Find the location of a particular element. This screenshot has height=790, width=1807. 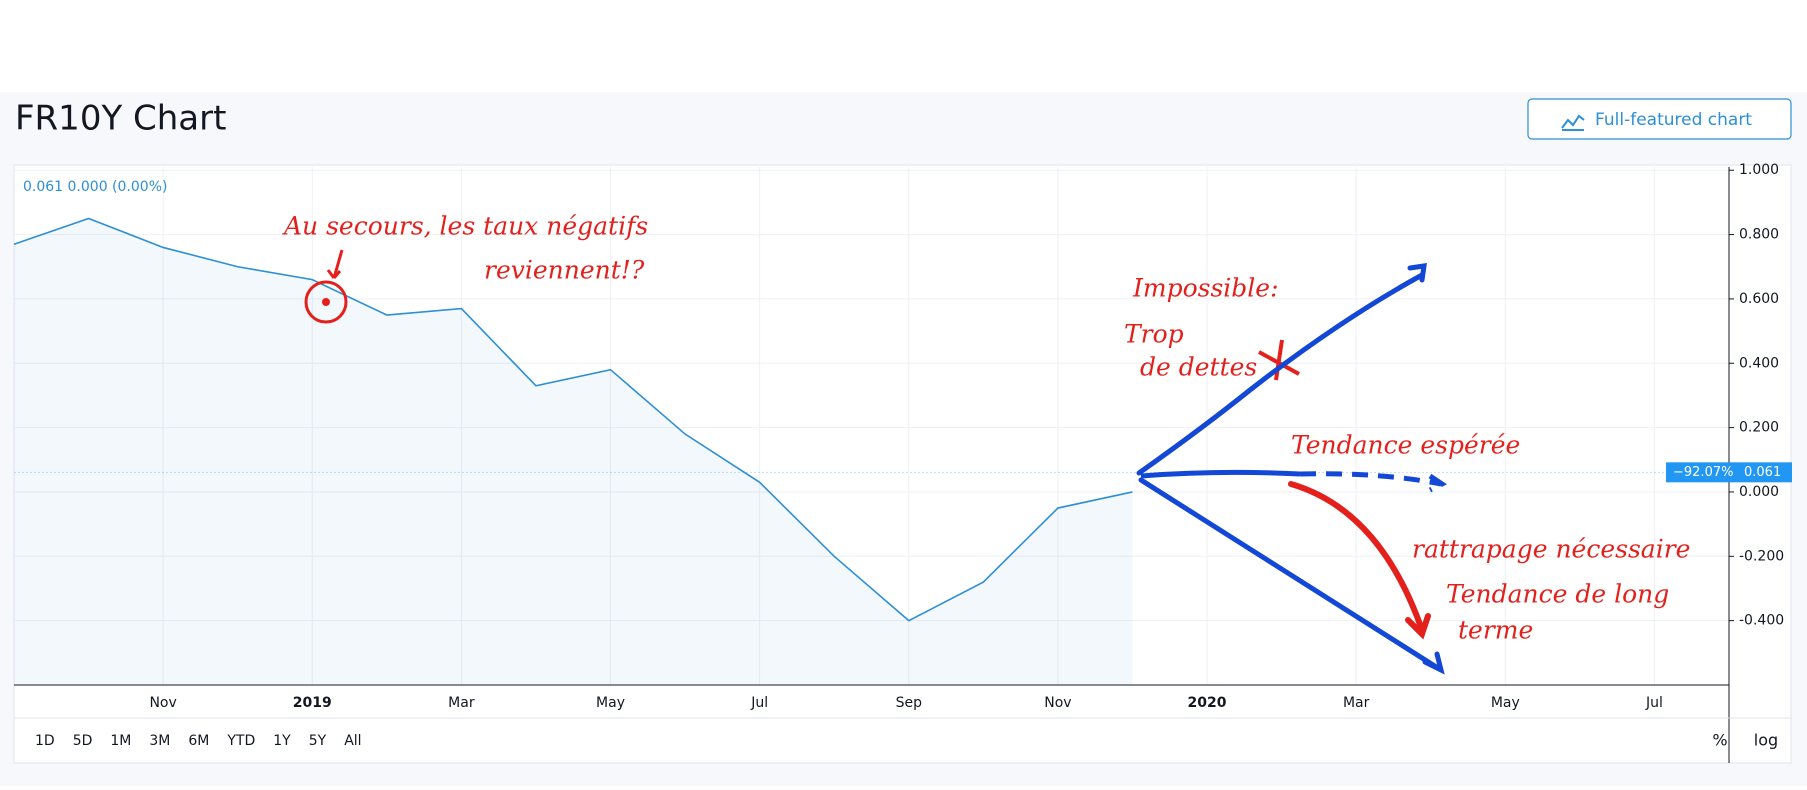

range-button: 3M is located at coordinates (159, 741).